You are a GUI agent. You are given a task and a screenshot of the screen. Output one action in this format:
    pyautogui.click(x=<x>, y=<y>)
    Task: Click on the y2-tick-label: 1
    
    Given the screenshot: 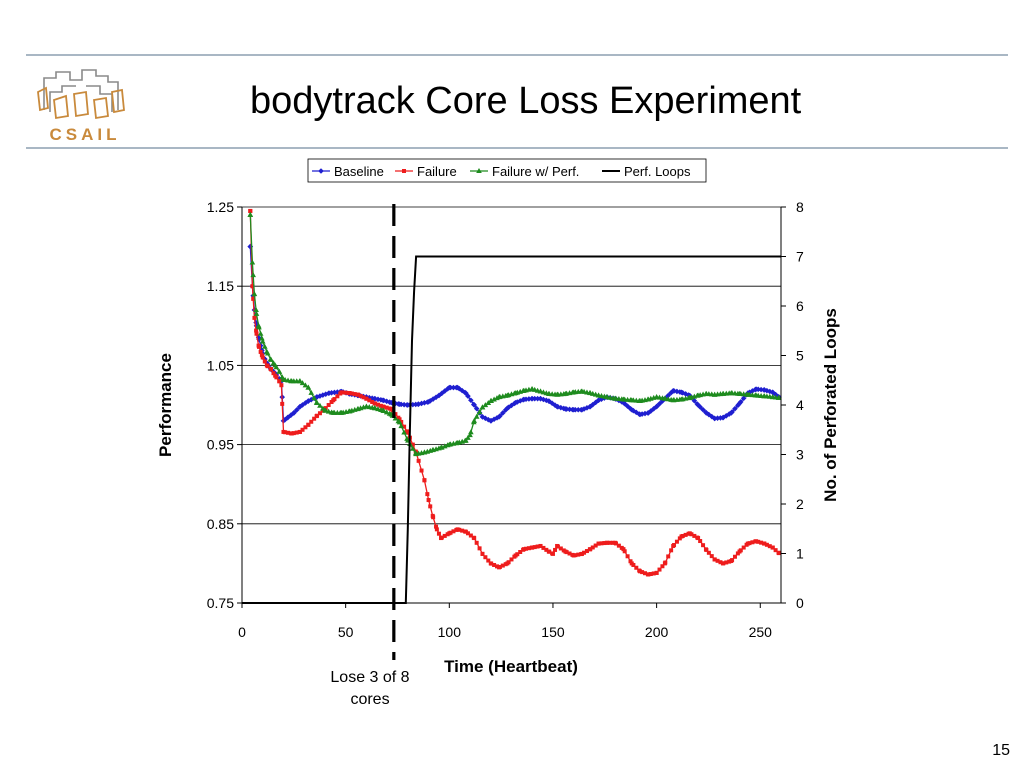 What is the action you would take?
    pyautogui.click(x=800, y=554)
    